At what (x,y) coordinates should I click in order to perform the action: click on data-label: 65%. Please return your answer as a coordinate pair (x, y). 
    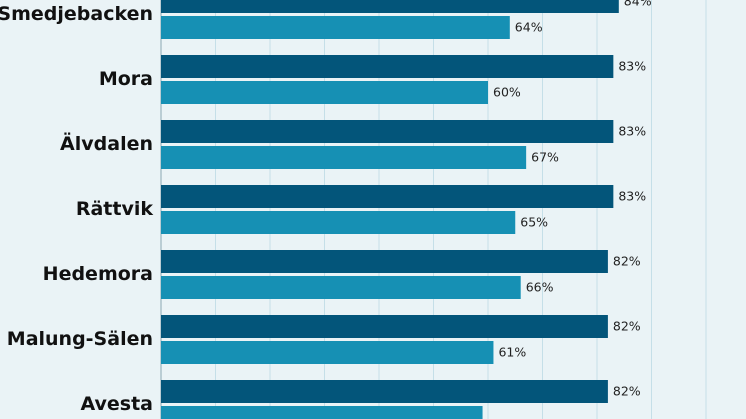
    Looking at the image, I should click on (534, 222).